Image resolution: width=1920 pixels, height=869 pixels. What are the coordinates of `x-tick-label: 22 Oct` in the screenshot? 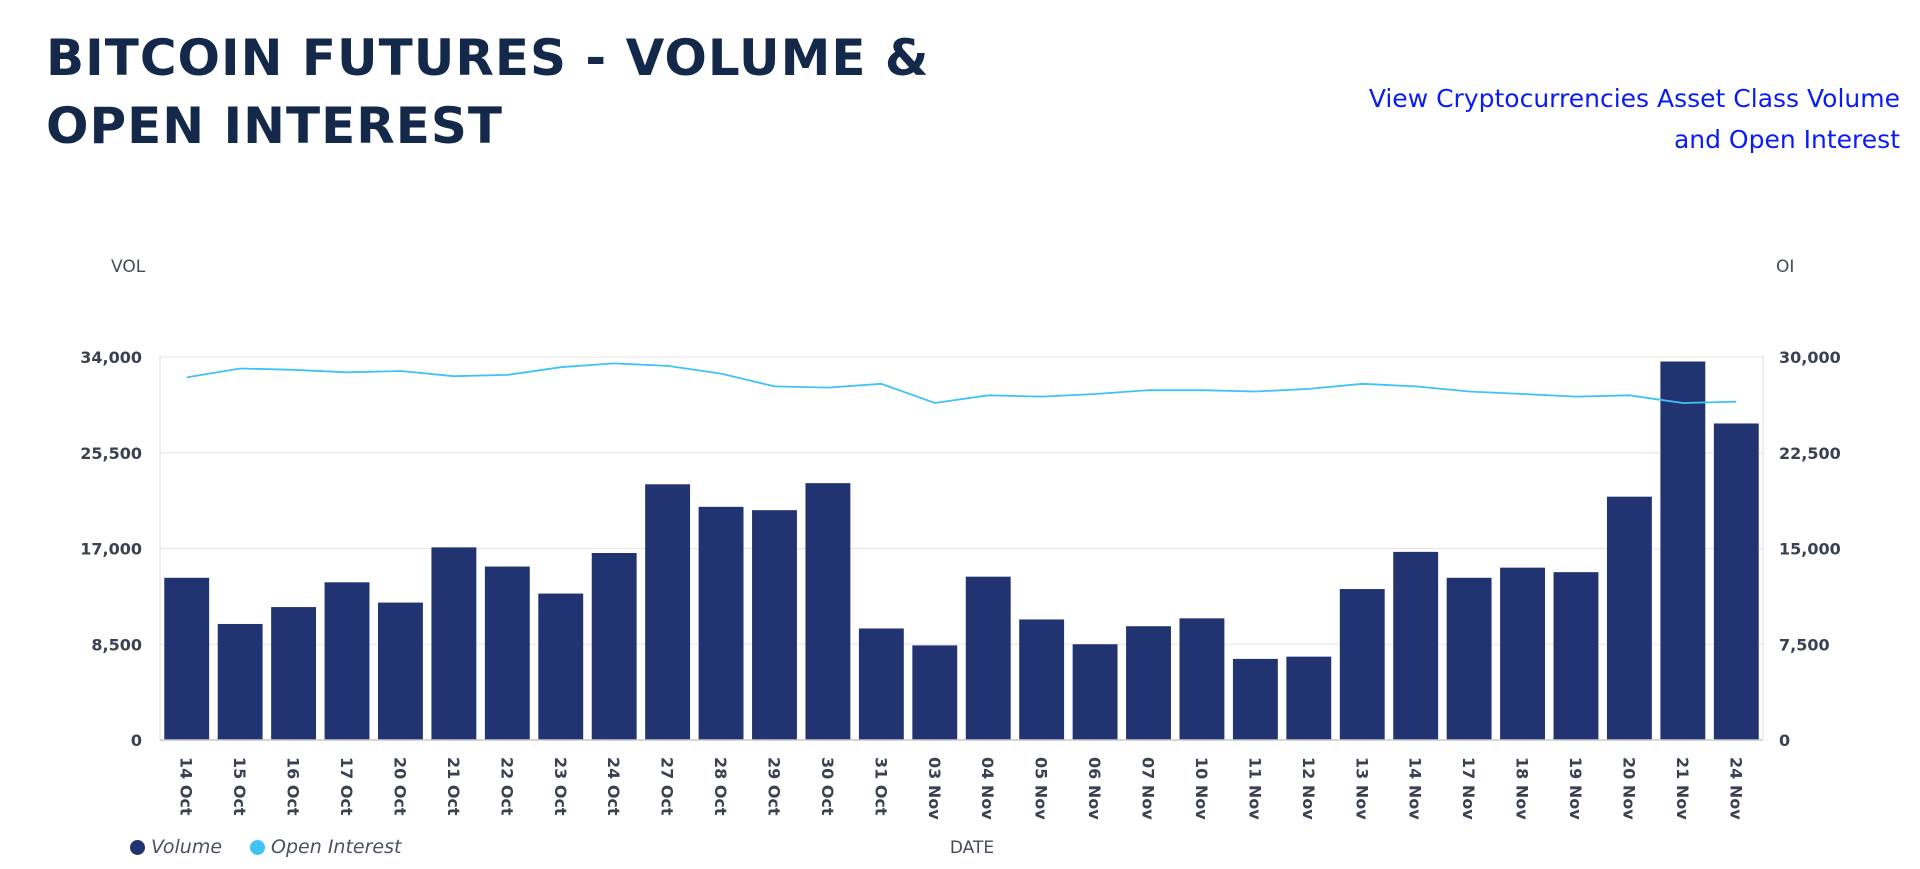 It's located at (506, 786).